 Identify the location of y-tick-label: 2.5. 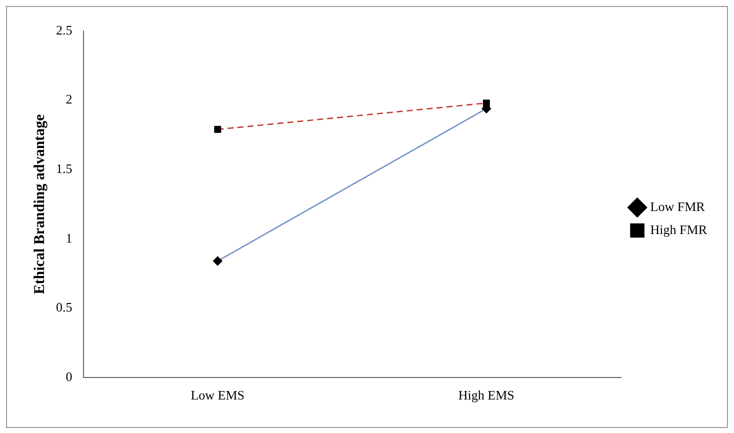
(64, 30).